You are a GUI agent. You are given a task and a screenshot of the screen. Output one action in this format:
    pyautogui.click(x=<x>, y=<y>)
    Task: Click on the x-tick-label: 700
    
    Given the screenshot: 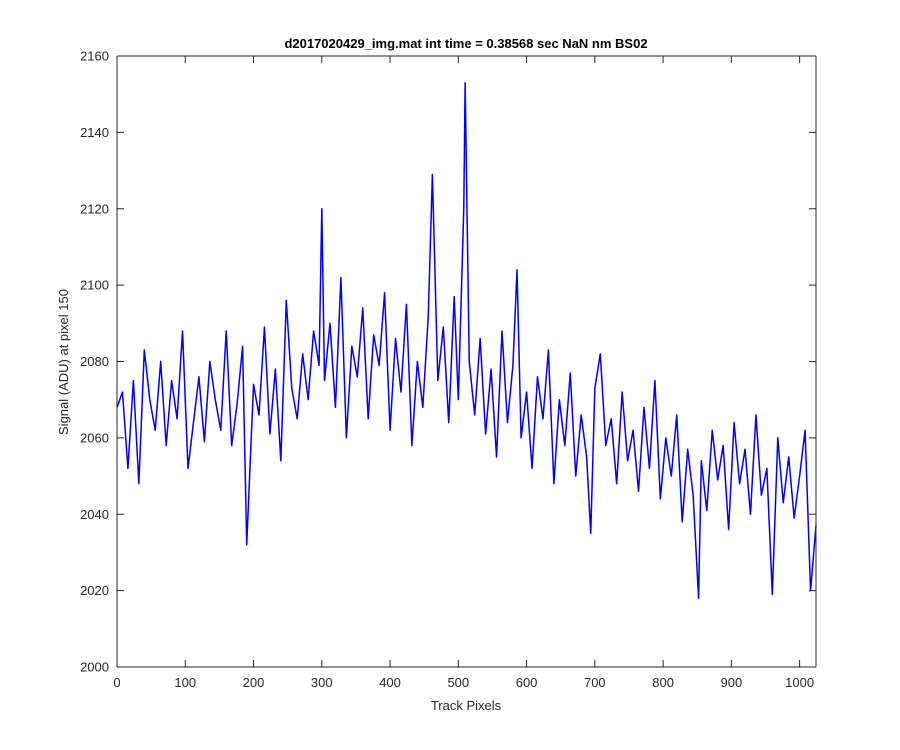 What is the action you would take?
    pyautogui.click(x=595, y=682)
    